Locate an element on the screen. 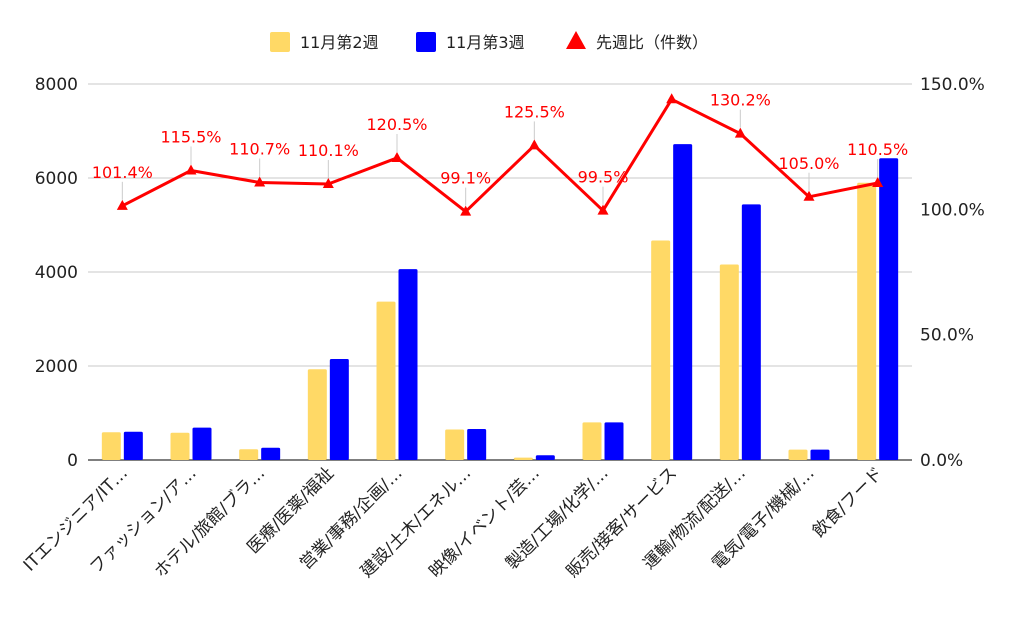 This screenshot has height=633, width=1024. legend-label: 11月第2週 is located at coordinates (339, 42).